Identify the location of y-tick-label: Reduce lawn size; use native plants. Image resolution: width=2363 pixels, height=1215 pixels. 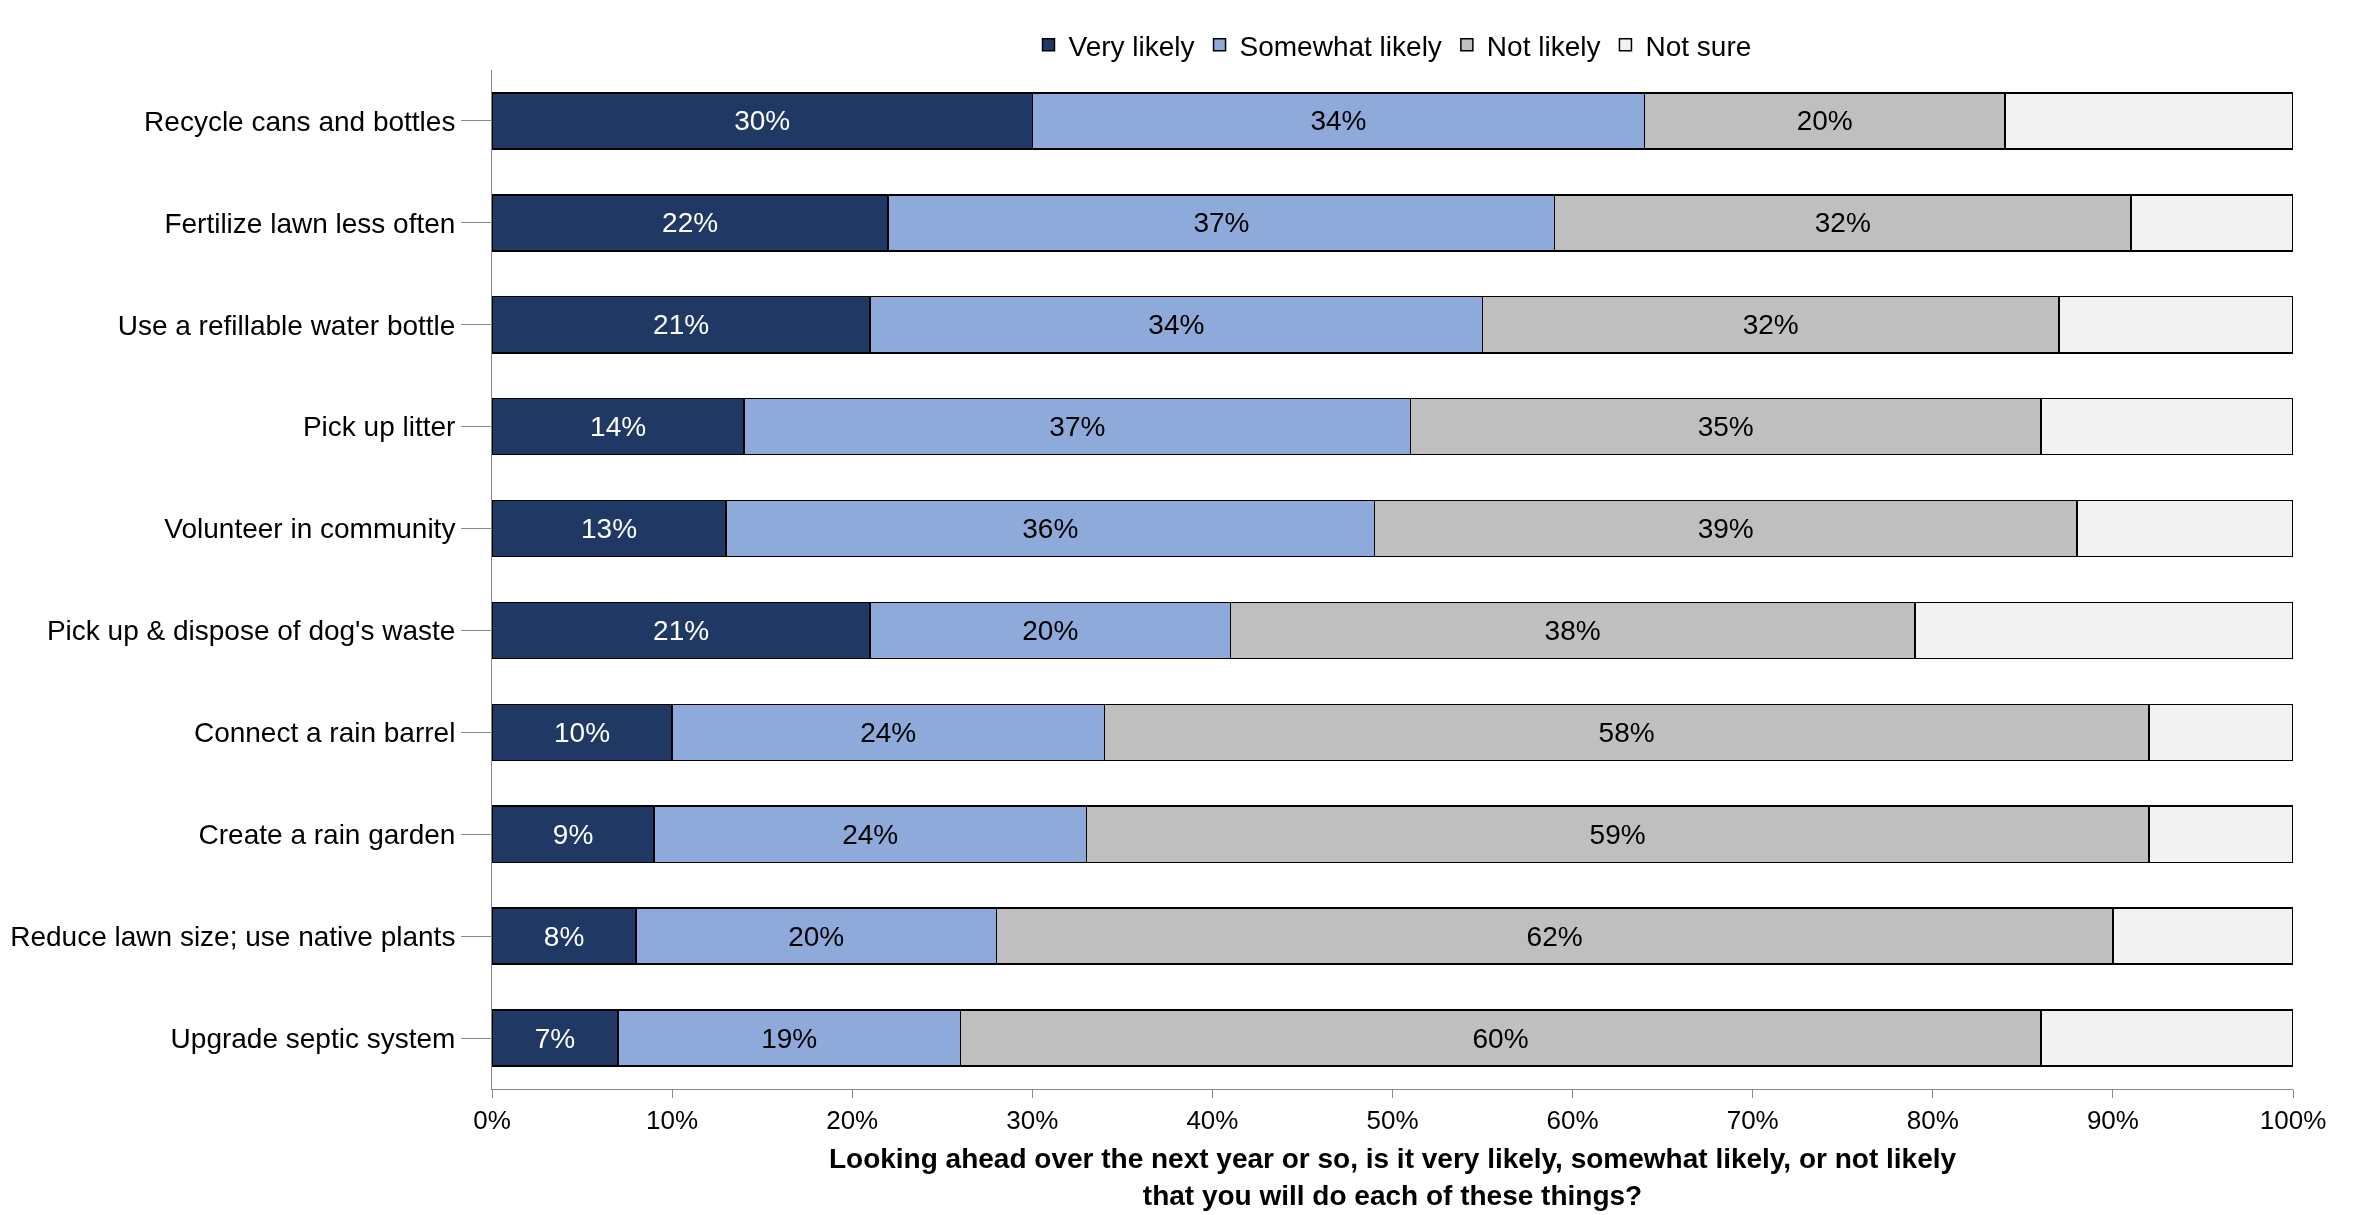
(233, 936).